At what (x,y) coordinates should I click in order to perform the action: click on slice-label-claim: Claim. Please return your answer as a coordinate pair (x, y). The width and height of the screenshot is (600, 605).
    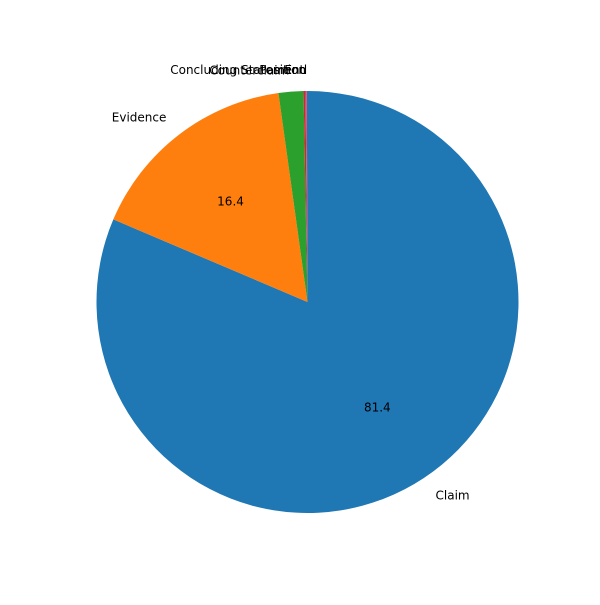
    Looking at the image, I should click on (453, 496).